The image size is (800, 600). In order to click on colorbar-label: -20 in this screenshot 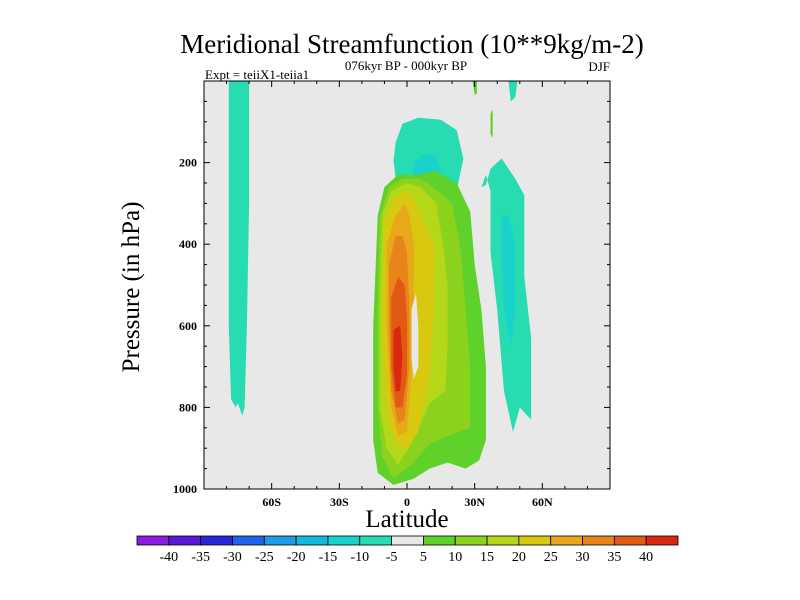, I will do `click(296, 557)`.